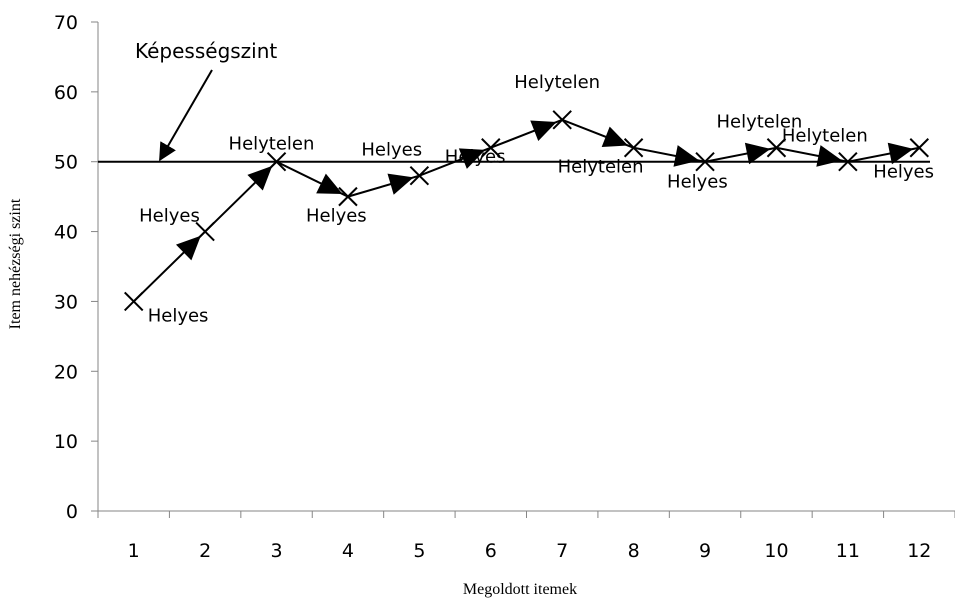 This screenshot has height=599, width=955. I want to click on annotation-group: Képességszint, so click(206, 100).